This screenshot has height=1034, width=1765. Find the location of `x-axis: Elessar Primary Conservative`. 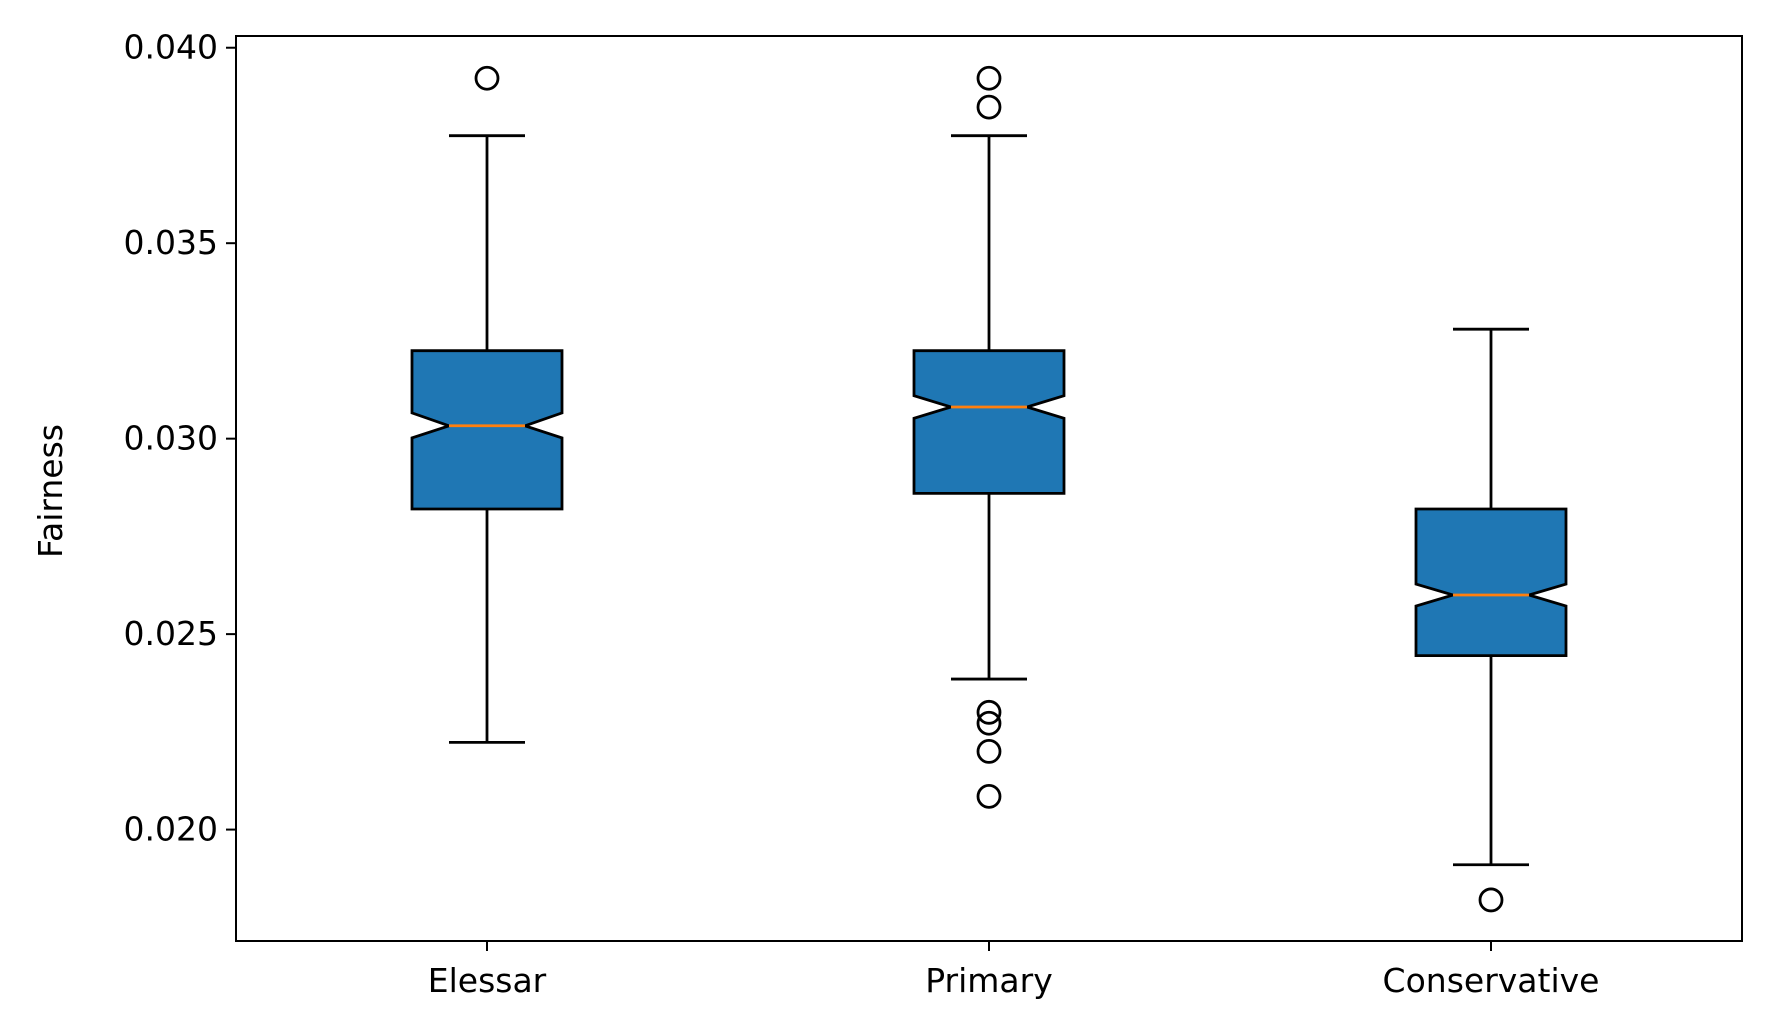

x-axis: Elessar Primary Conservative is located at coordinates (1014, 970).